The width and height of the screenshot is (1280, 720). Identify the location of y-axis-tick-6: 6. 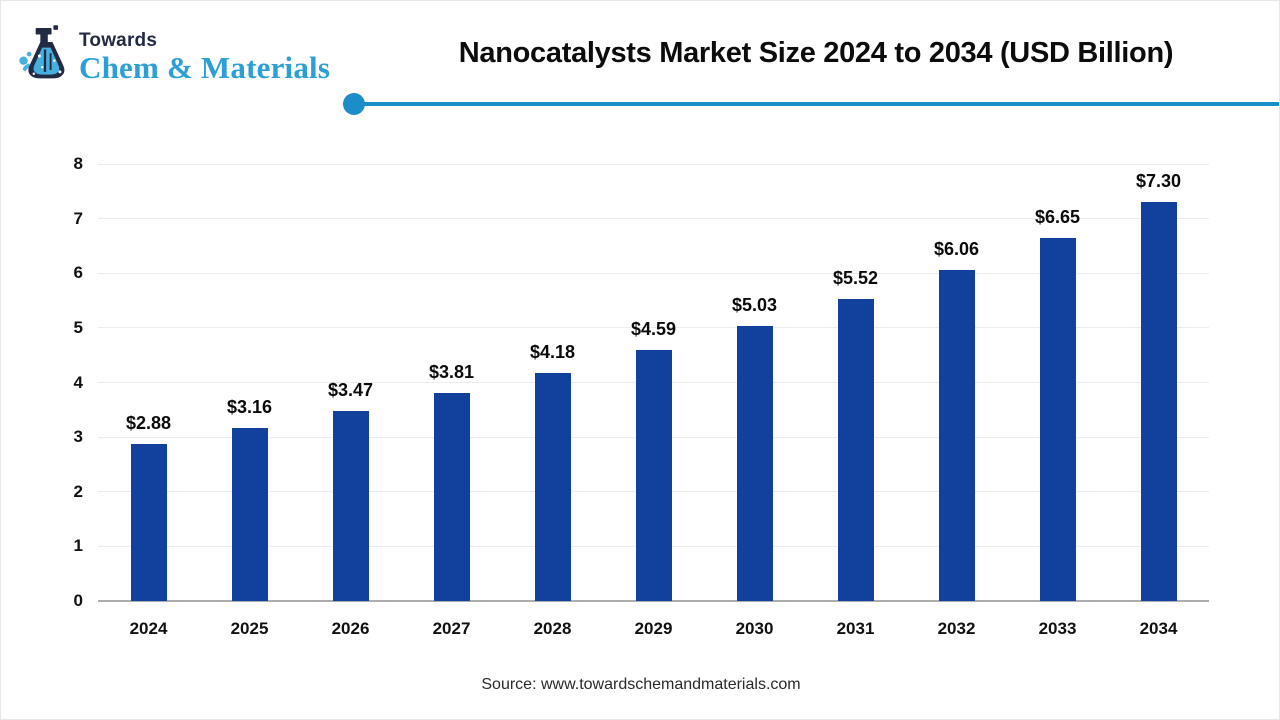
(78, 273).